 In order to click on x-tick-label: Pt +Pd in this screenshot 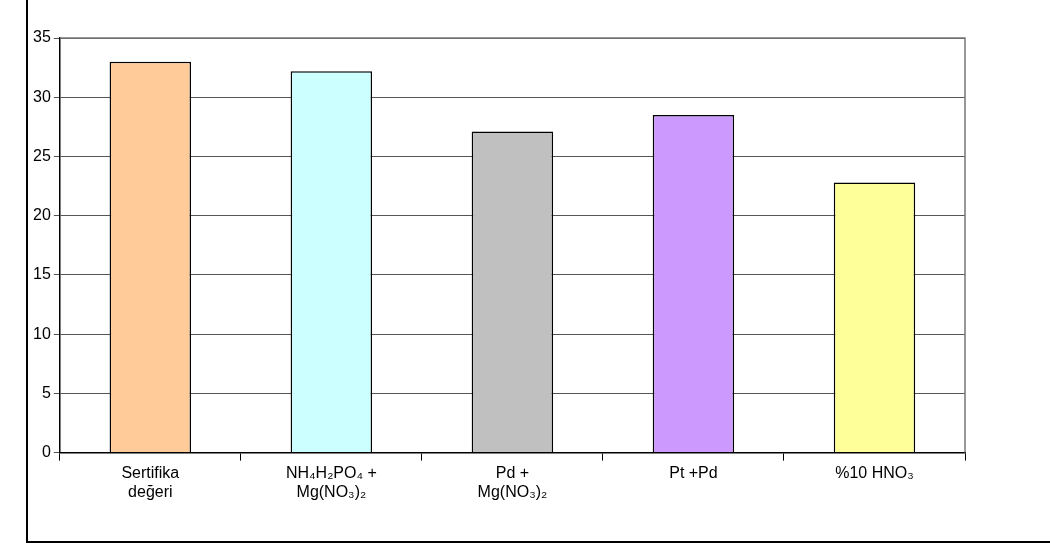, I will do `click(693, 472)`.